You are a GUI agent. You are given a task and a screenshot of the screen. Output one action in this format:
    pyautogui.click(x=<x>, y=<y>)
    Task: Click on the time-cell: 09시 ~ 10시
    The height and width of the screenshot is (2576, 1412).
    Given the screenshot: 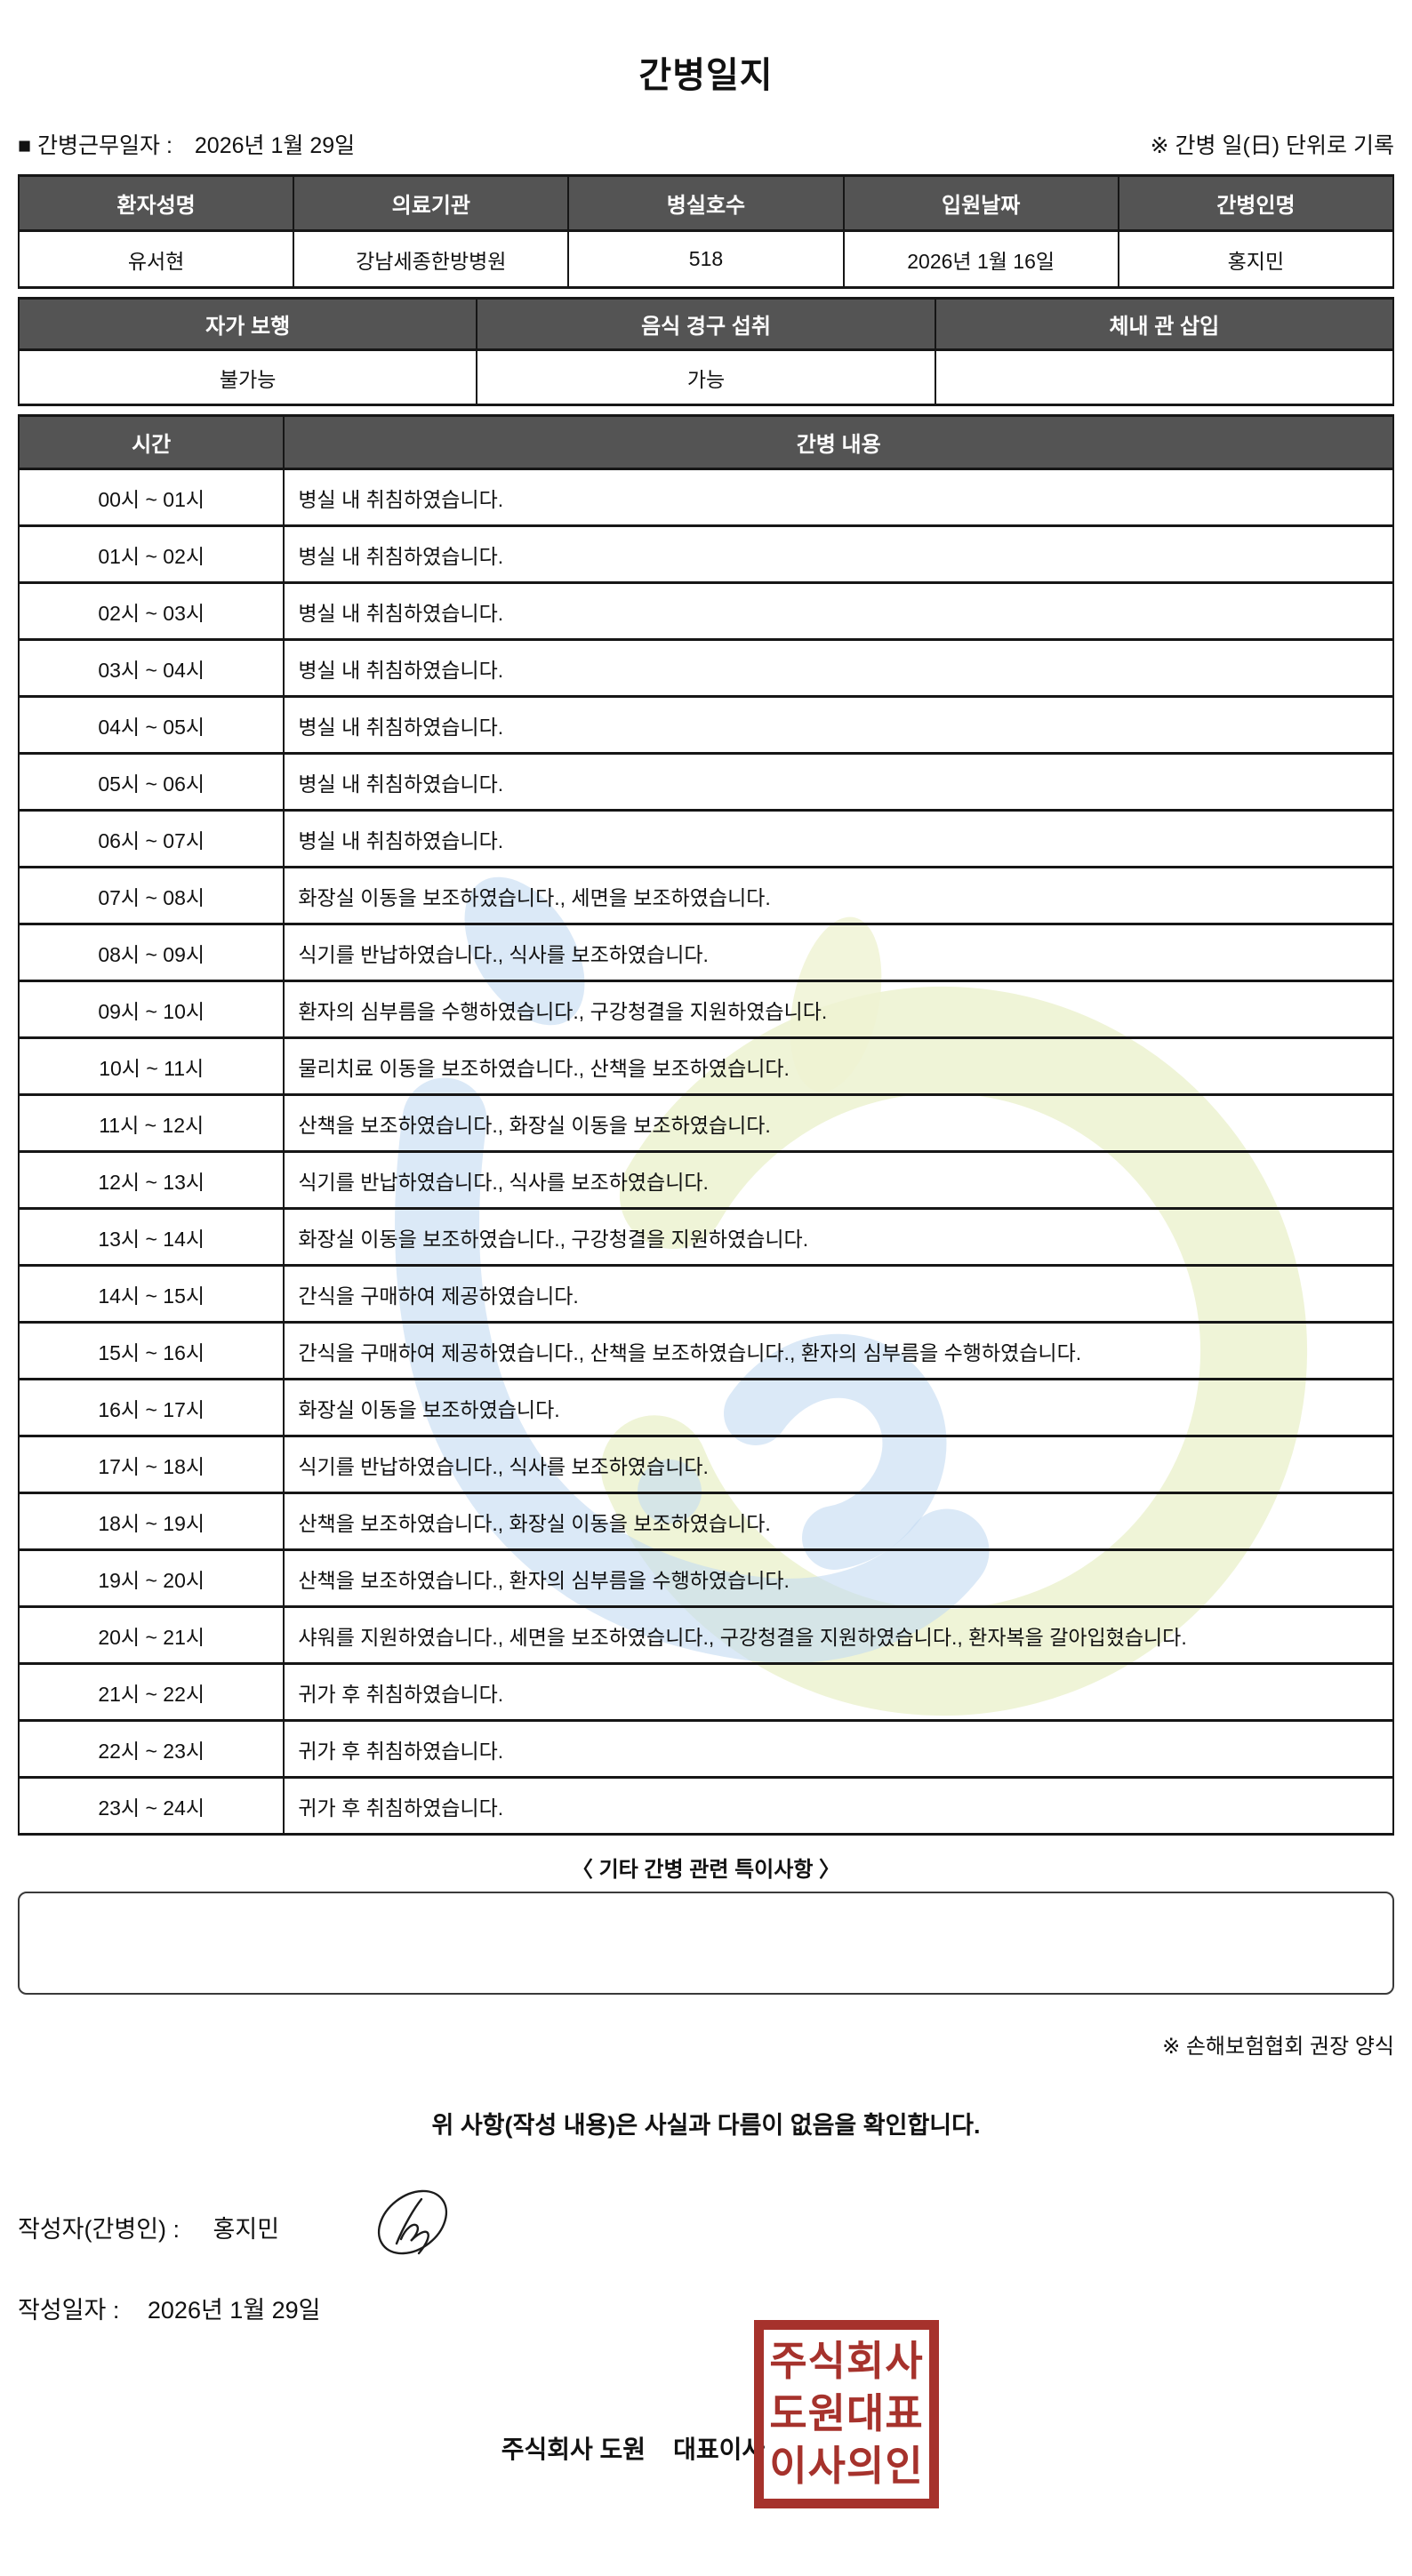 What is the action you would take?
    pyautogui.click(x=151, y=1009)
    